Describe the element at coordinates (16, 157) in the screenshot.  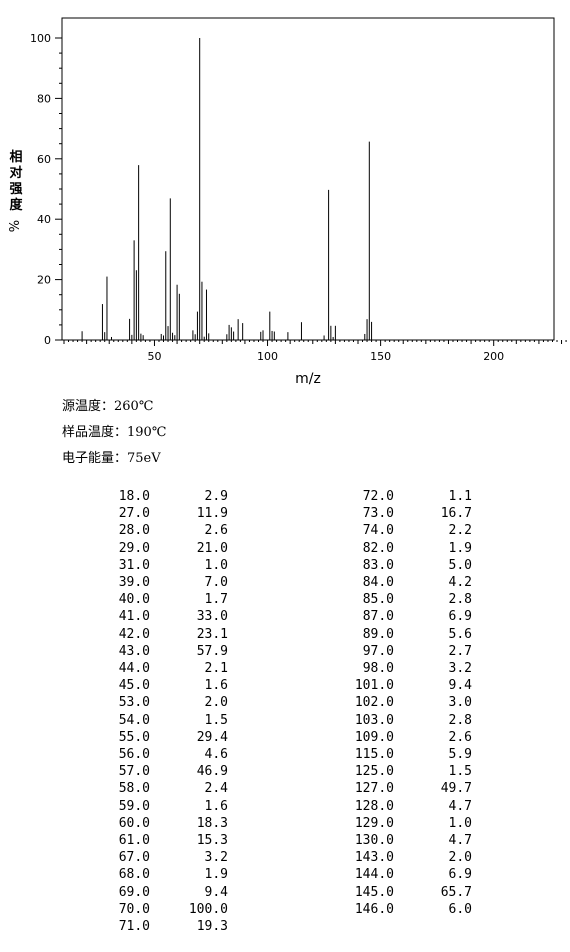
I see `y-axis-label-char: 相` at that location.